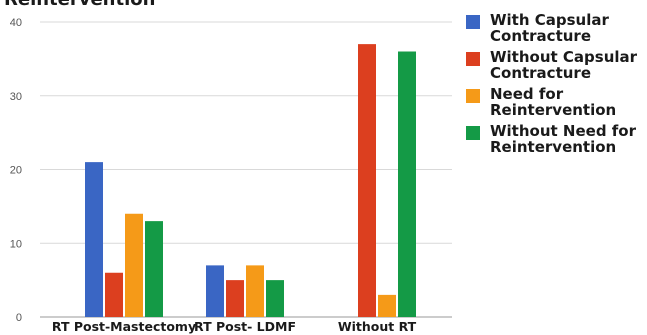 This screenshot has height=335, width=647. Describe the element at coordinates (377, 326) in the screenshot. I see `x-category-label: Without RT` at that location.